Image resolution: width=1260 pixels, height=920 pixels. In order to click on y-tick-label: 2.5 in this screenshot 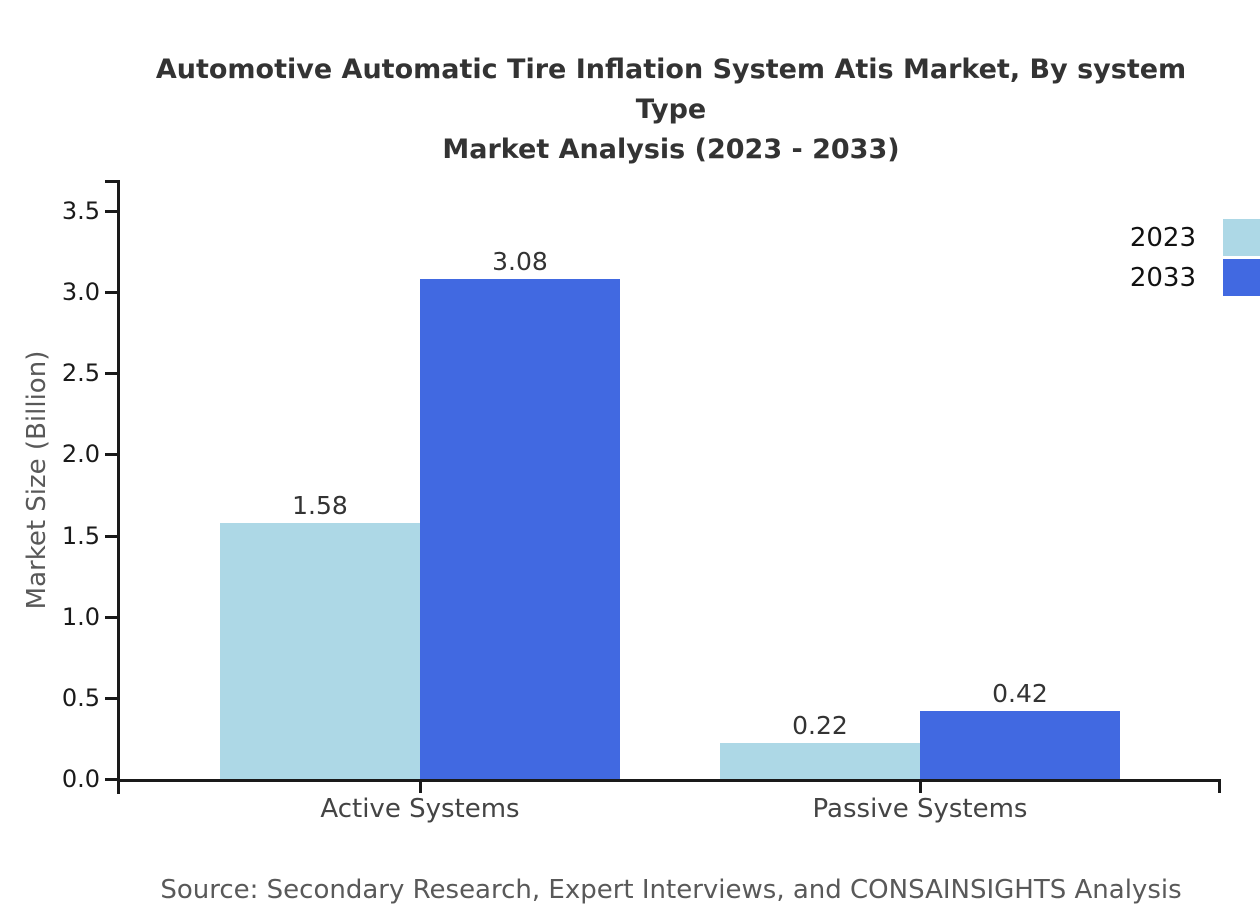, I will do `click(80, 373)`.